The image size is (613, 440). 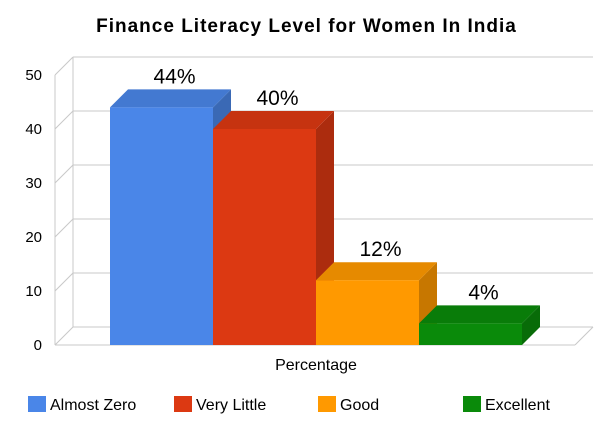 I want to click on bar-good, so click(x=376, y=303).